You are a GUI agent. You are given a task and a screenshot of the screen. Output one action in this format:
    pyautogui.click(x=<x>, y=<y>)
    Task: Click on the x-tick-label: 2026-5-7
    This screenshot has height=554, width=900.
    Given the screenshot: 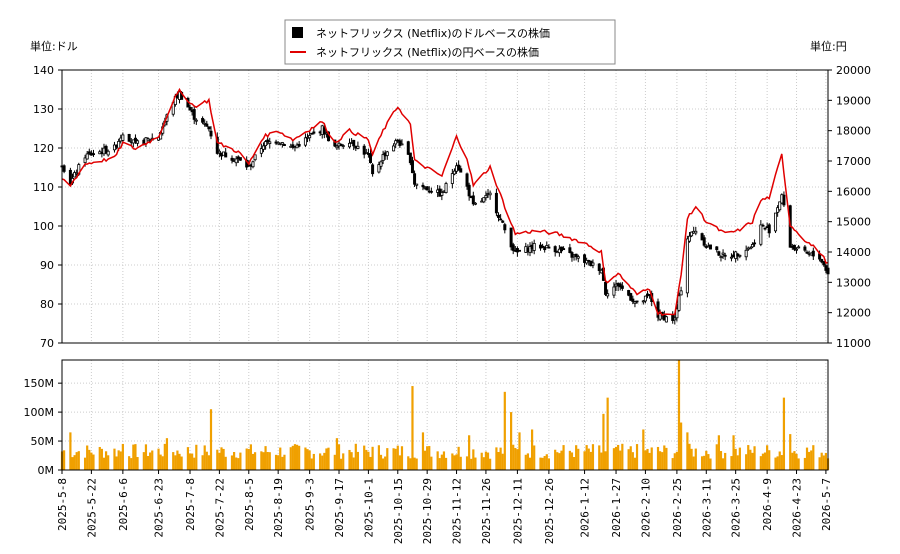 What is the action you would take?
    pyautogui.click(x=826, y=504)
    